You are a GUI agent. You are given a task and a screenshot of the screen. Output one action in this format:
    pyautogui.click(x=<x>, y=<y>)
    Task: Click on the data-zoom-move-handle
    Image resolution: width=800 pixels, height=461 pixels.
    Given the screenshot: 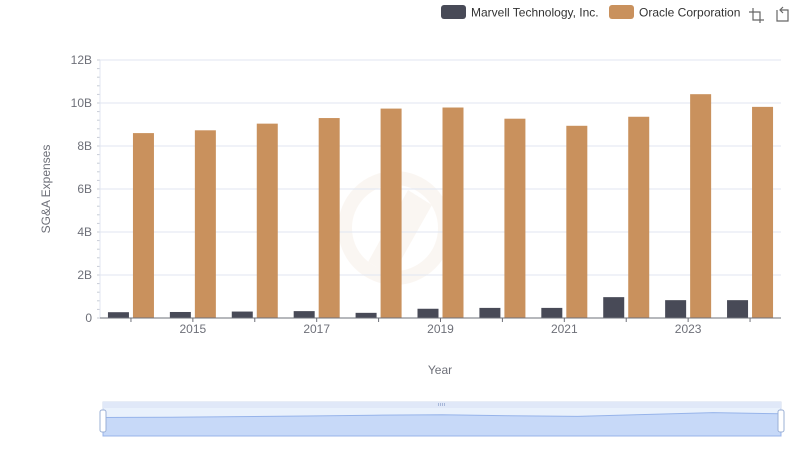 What is the action you would take?
    pyautogui.click(x=441, y=404)
    